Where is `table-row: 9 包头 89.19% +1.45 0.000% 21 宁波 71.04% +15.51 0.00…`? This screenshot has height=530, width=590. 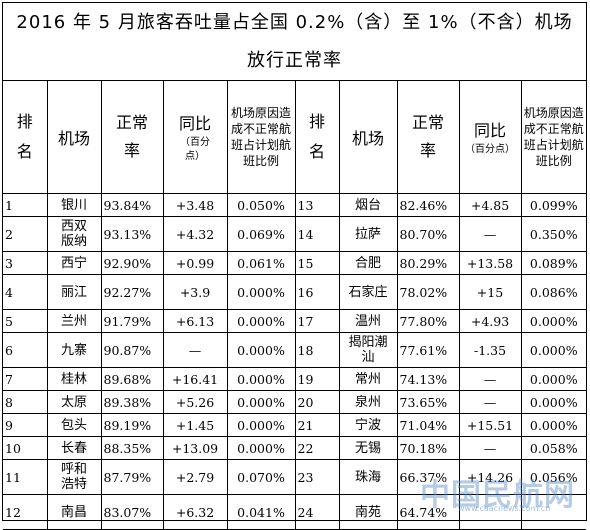 table-row: 9 包头 89.19% +1.45 0.000% 21 宁波 71.04% +15.51 0.00… is located at coordinates (294, 425).